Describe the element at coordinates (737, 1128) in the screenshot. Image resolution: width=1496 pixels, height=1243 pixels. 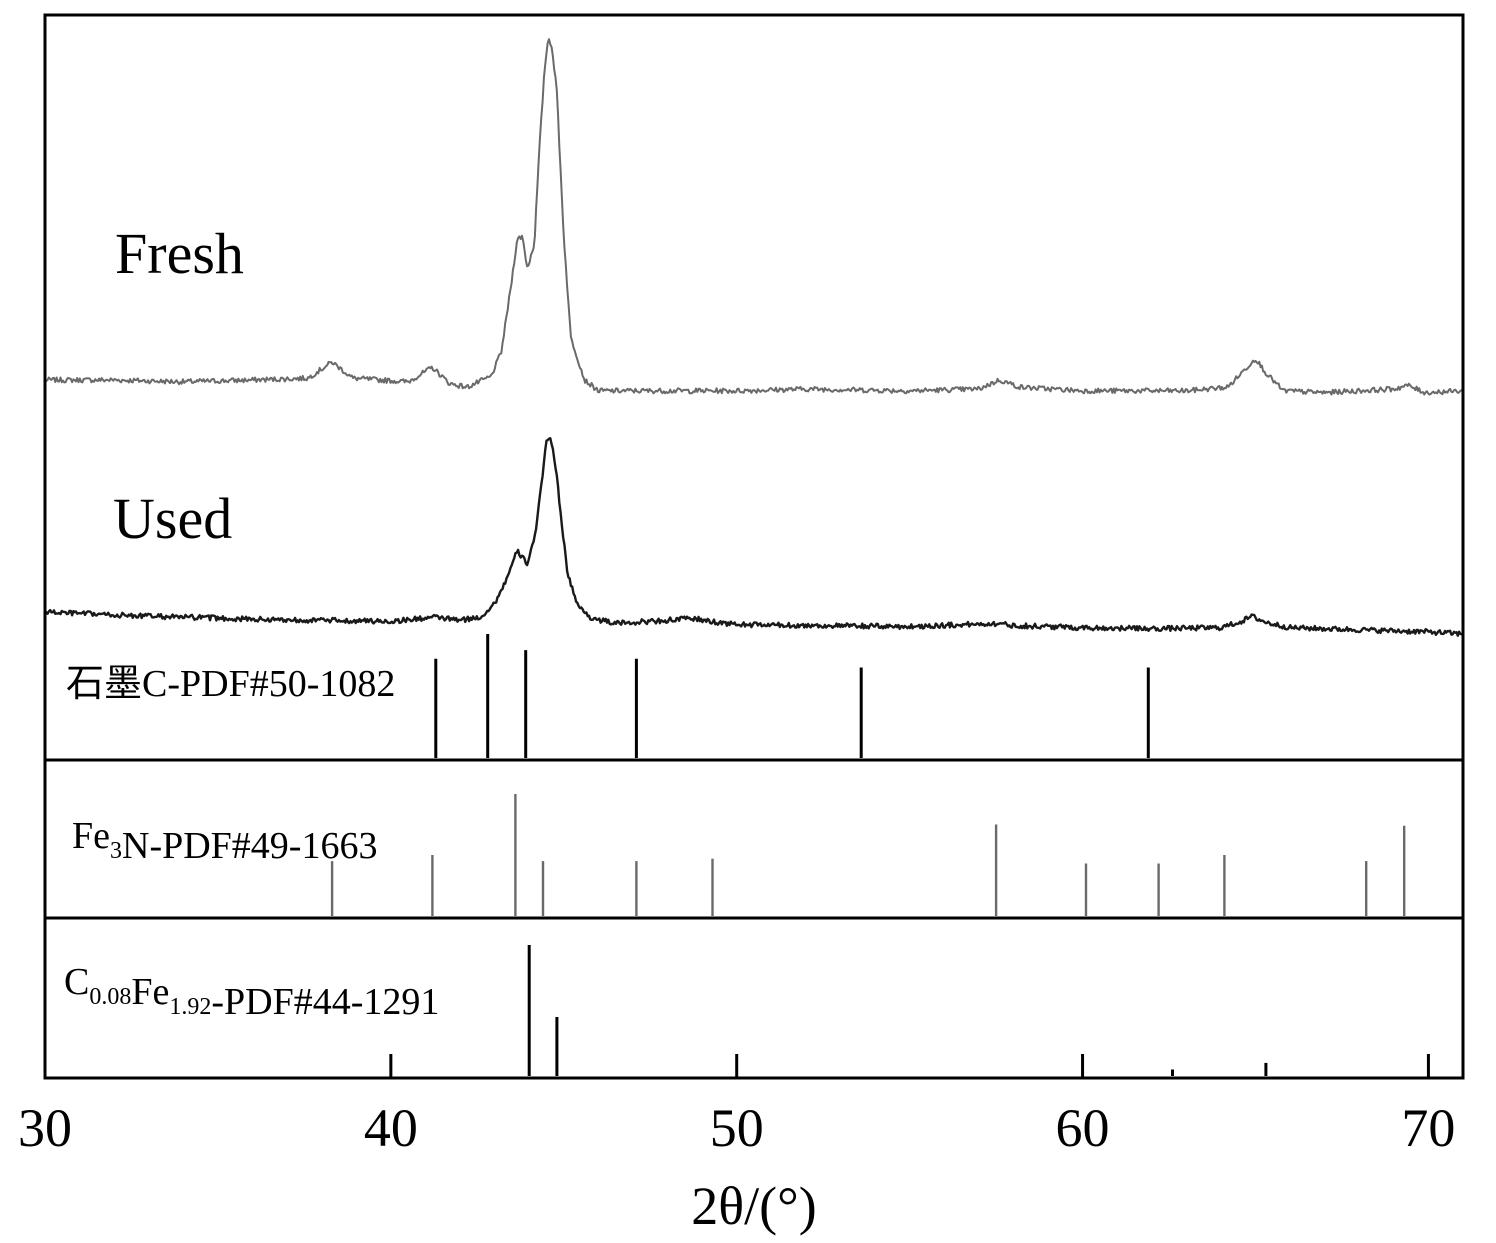
I see `x-tick-label: 50` at that location.